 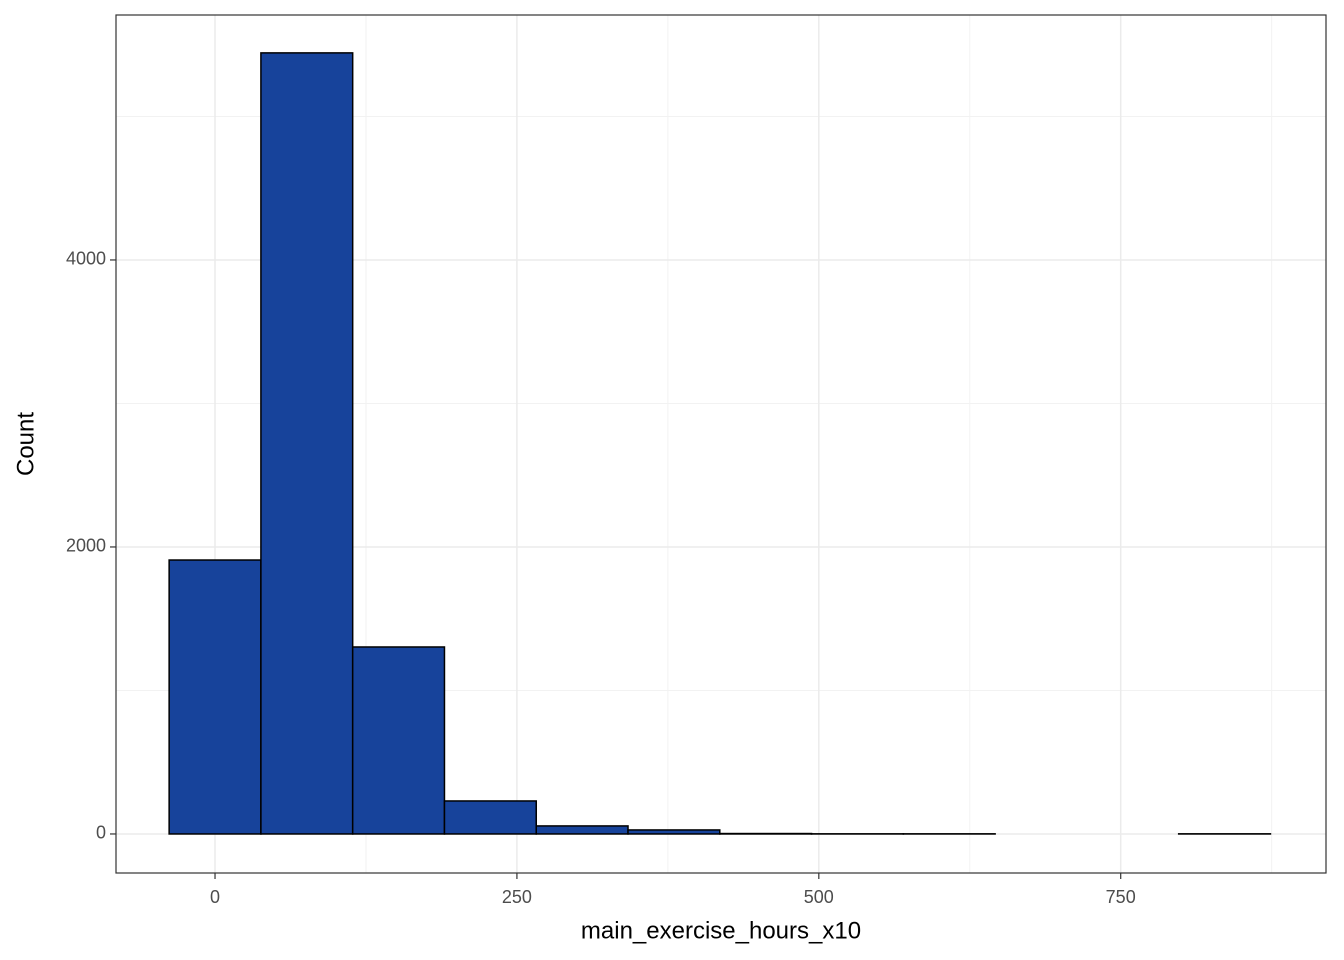 What do you see at coordinates (86, 259) in the screenshot?
I see `y-tick-label: 4000` at bounding box center [86, 259].